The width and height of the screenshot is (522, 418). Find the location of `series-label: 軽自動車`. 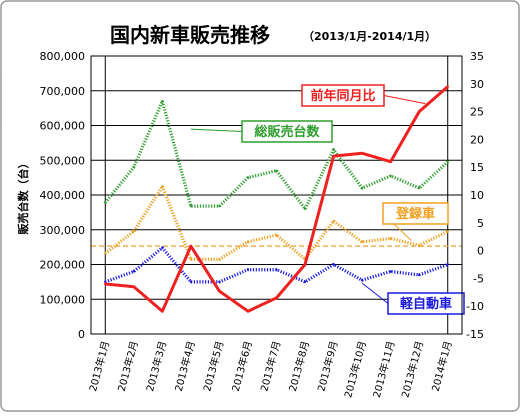

series-label: 軽自動車 is located at coordinates (426, 304).